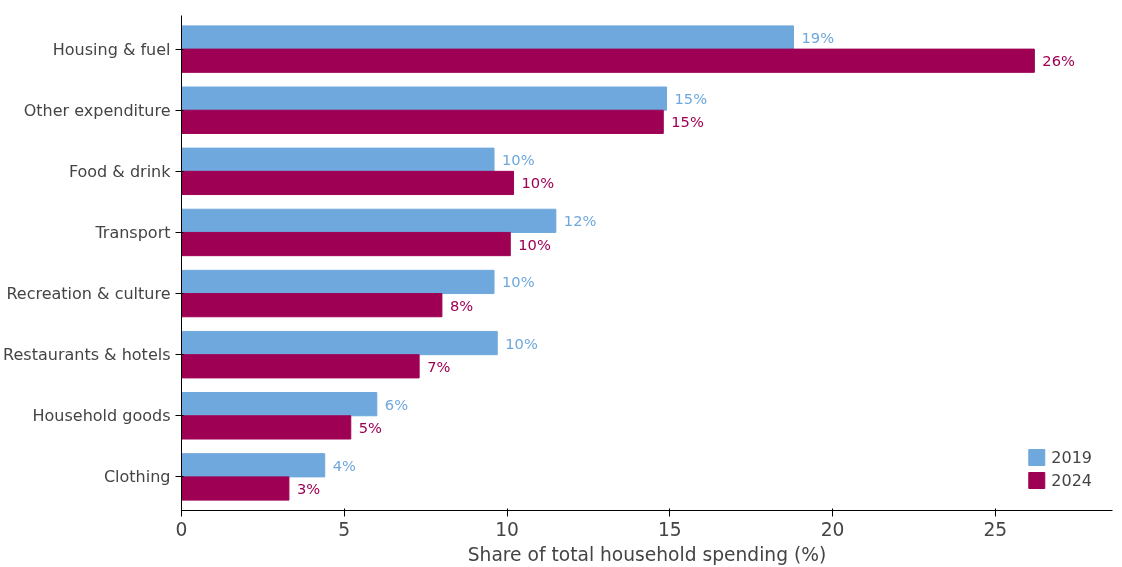  What do you see at coordinates (647, 554) in the screenshot?
I see `x-axis-title: Share of total household spending (%)` at bounding box center [647, 554].